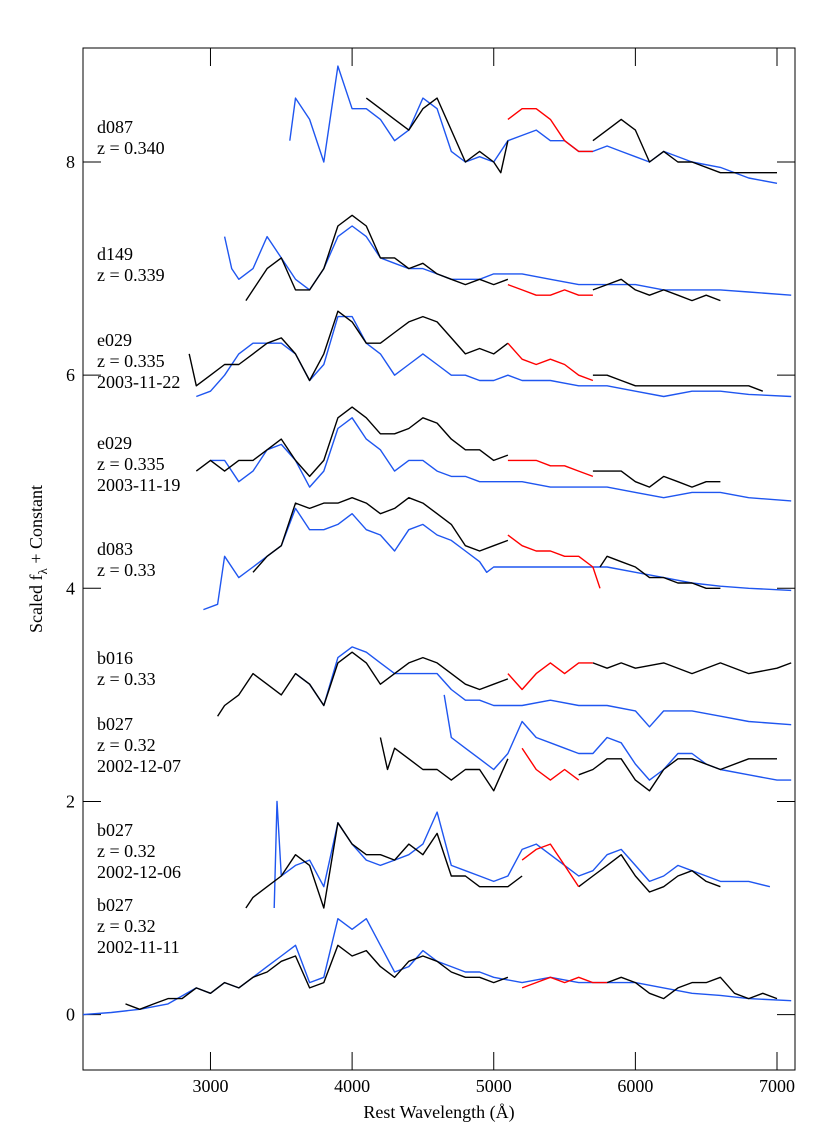 The height and width of the screenshot is (1142, 830). Describe the element at coordinates (138, 485) in the screenshot. I see `spectrum-label: 2003-11-19` at that location.